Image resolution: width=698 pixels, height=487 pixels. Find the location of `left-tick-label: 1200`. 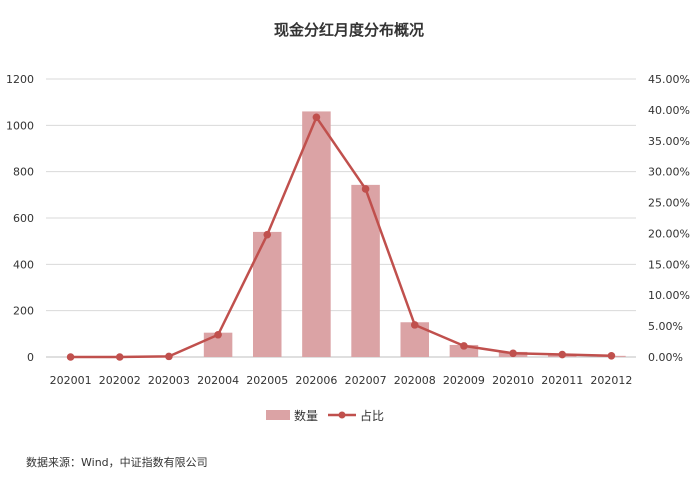

left-tick-label: 1200 is located at coordinates (20, 79).